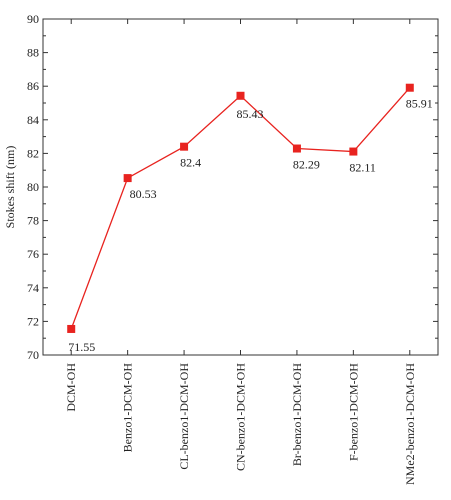 Image resolution: width=451 pixels, height=500 pixels. I want to click on data-label: 71.55, so click(81, 347).